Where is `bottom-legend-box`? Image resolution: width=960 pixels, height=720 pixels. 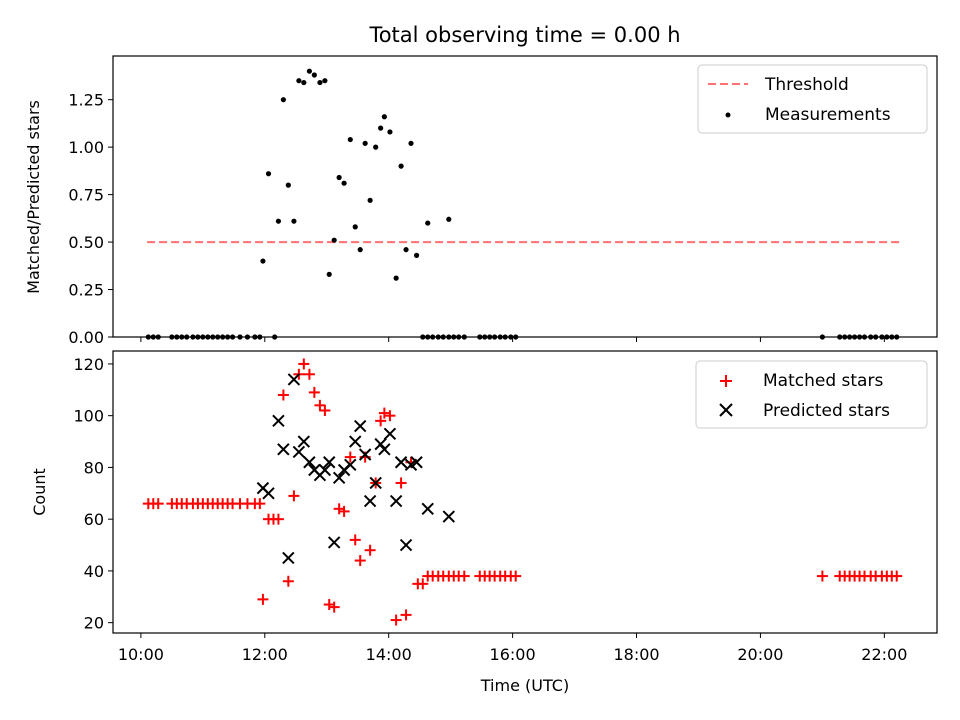
bottom-legend-box is located at coordinates (811, 394).